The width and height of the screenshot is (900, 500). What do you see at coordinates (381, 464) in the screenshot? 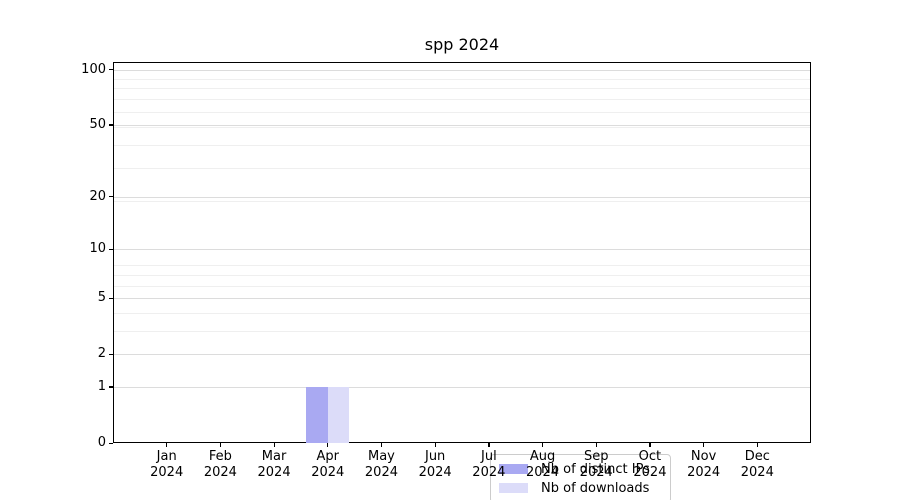
I see `x-tick-label: May 2024` at bounding box center [381, 464].